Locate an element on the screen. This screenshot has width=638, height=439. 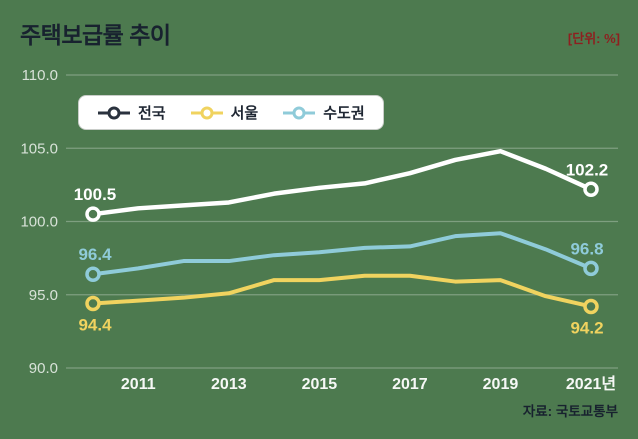
legend-item-nationwide: 전국 is located at coordinates (131, 112).